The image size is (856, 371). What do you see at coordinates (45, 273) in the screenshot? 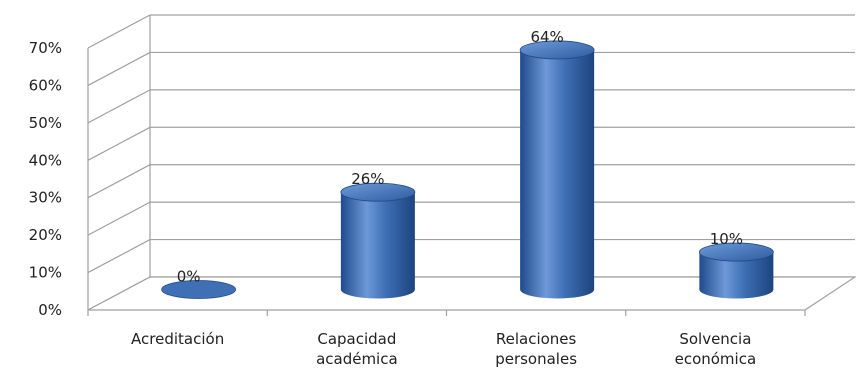
I see `y-tick-label: 10%` at bounding box center [45, 273].